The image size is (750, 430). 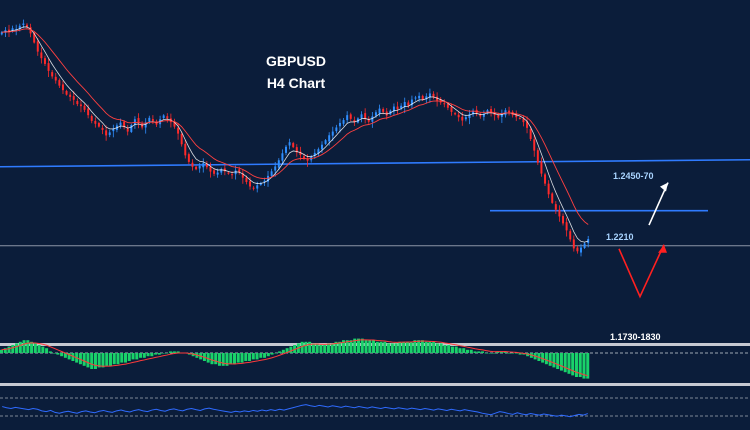 I want to click on chart-subtitle: H4 Chart, so click(x=296, y=83).